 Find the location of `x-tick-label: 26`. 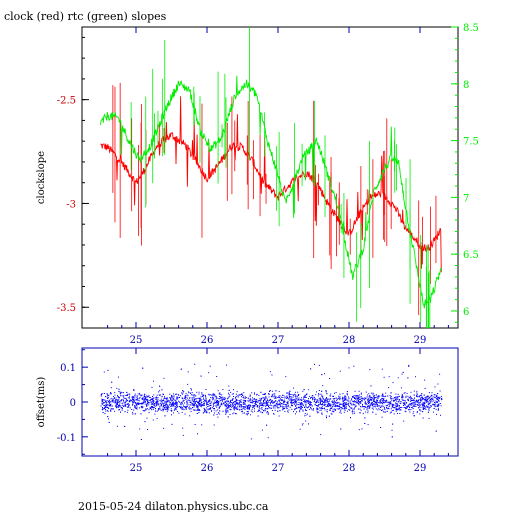

x-tick-label: 26 is located at coordinates (207, 340).